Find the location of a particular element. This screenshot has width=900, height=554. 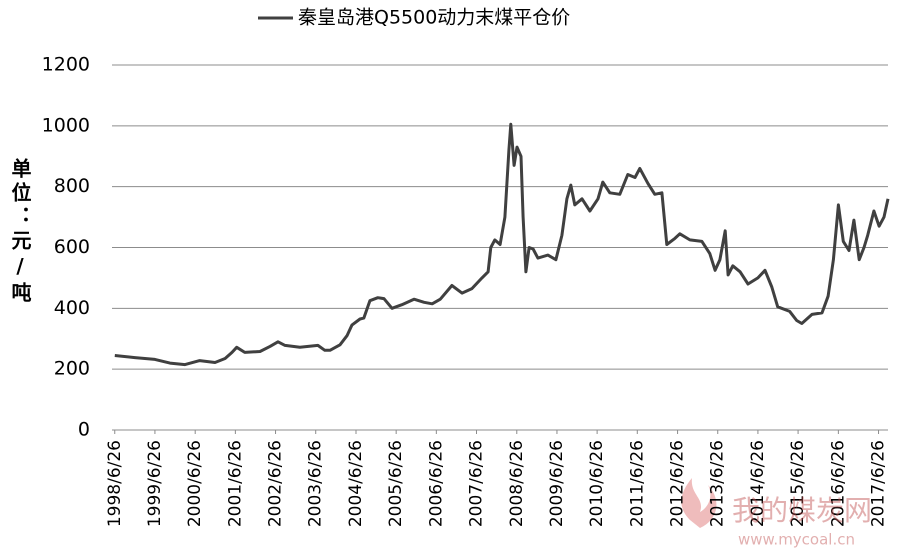

legend-label: 秦皇岛港Q5500动力末煤平仓价 is located at coordinates (434, 18).